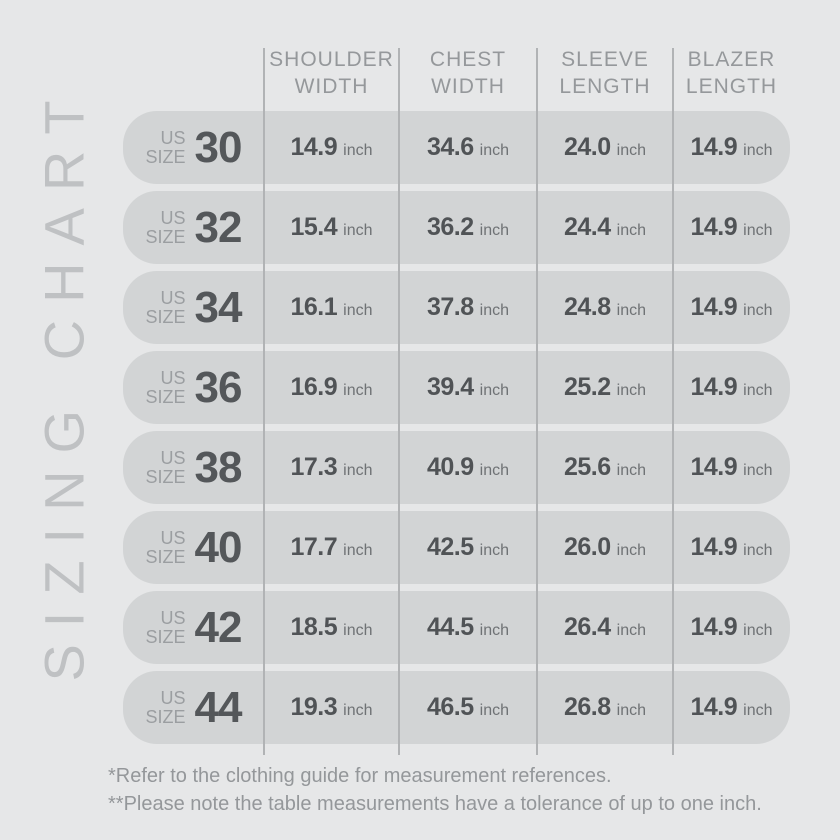  Describe the element at coordinates (218, 547) in the screenshot. I see `size-value: 40` at that location.